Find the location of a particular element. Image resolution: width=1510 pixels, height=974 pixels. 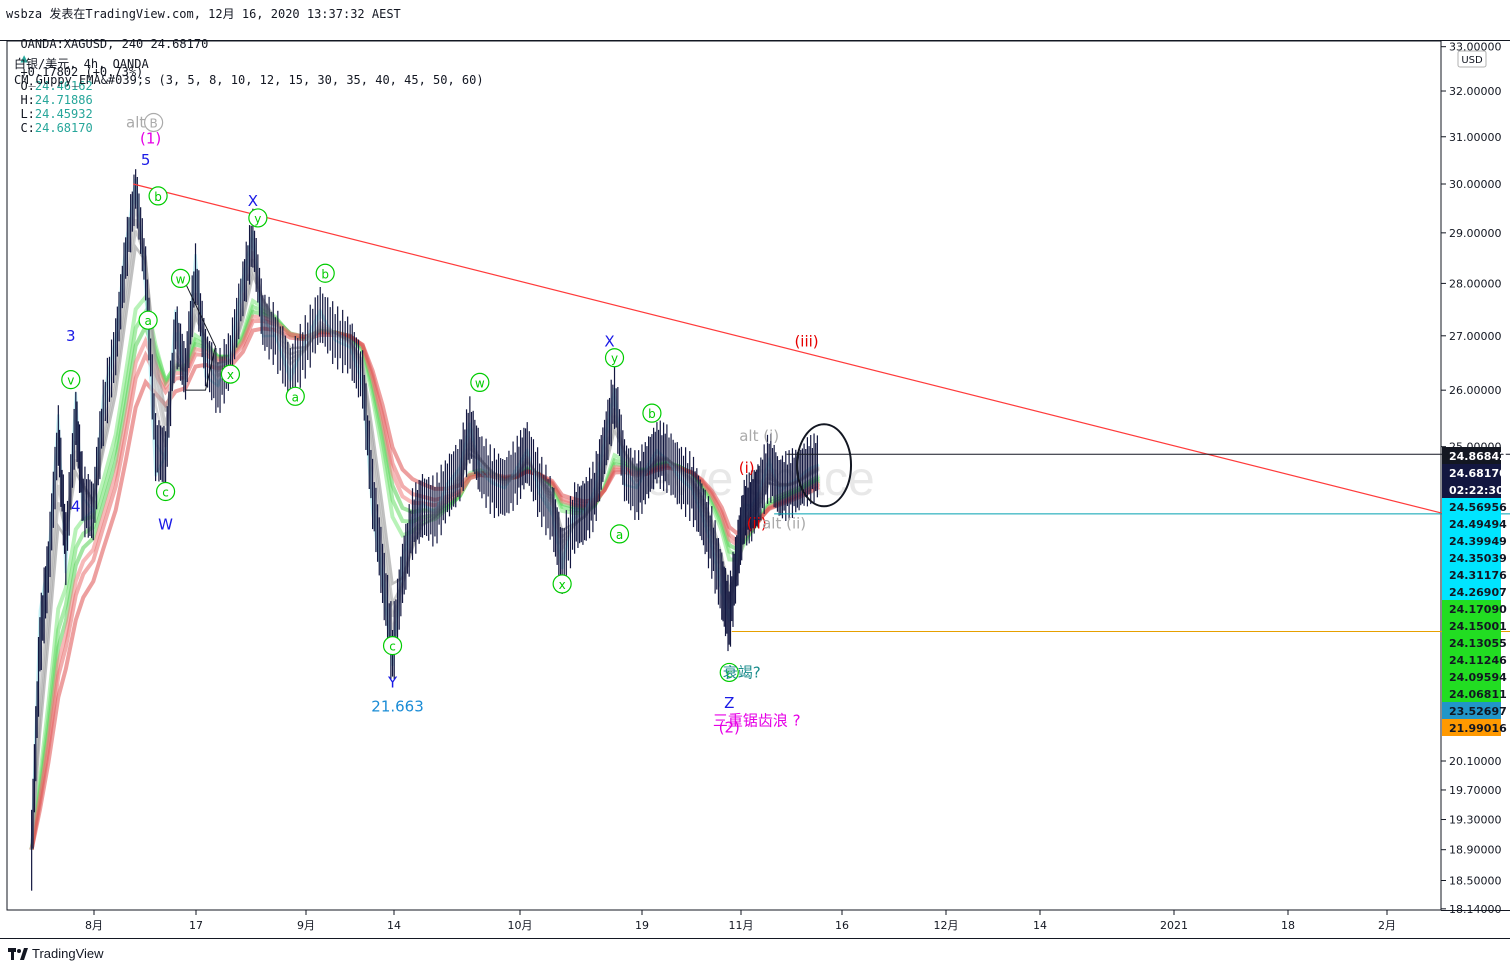

x-axis: 8月 17 9月 14 10月 19 11月 16 12月 14 2021 18 2月 is located at coordinates (740, 921).